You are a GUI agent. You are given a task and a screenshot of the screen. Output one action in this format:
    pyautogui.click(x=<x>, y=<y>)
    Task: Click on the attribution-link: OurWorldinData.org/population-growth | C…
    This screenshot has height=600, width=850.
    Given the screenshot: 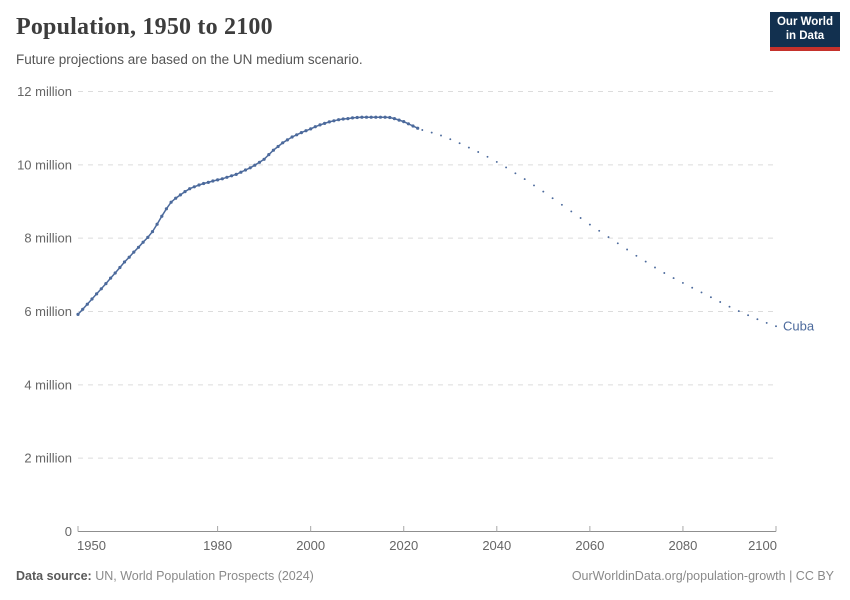 What is the action you would take?
    pyautogui.click(x=702, y=576)
    